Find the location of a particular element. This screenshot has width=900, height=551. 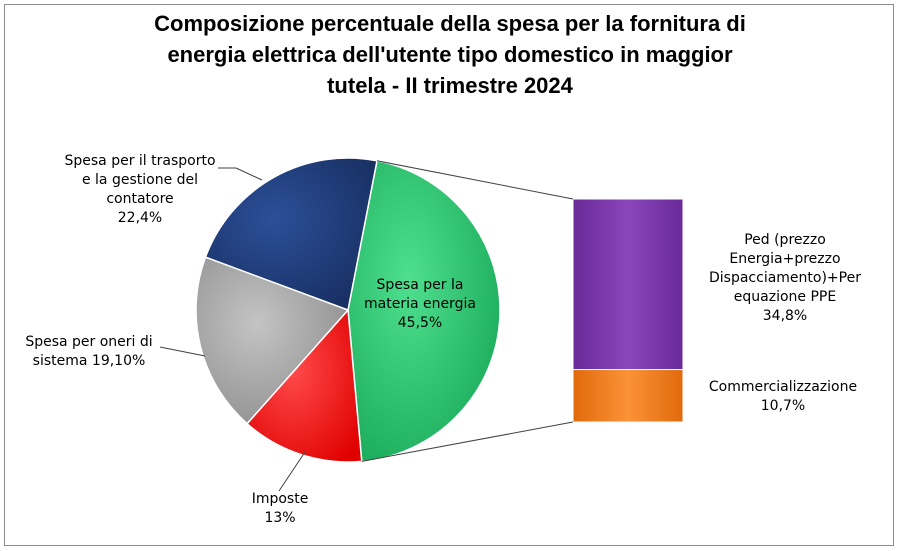

label-imposte-value: 13% is located at coordinates (280, 518).